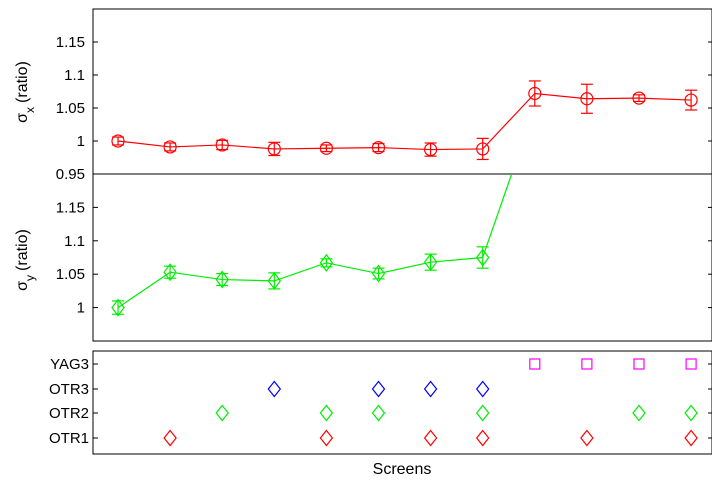 The width and height of the screenshot is (712, 485). I want to click on screens-category-label: OTR1, so click(69, 438).